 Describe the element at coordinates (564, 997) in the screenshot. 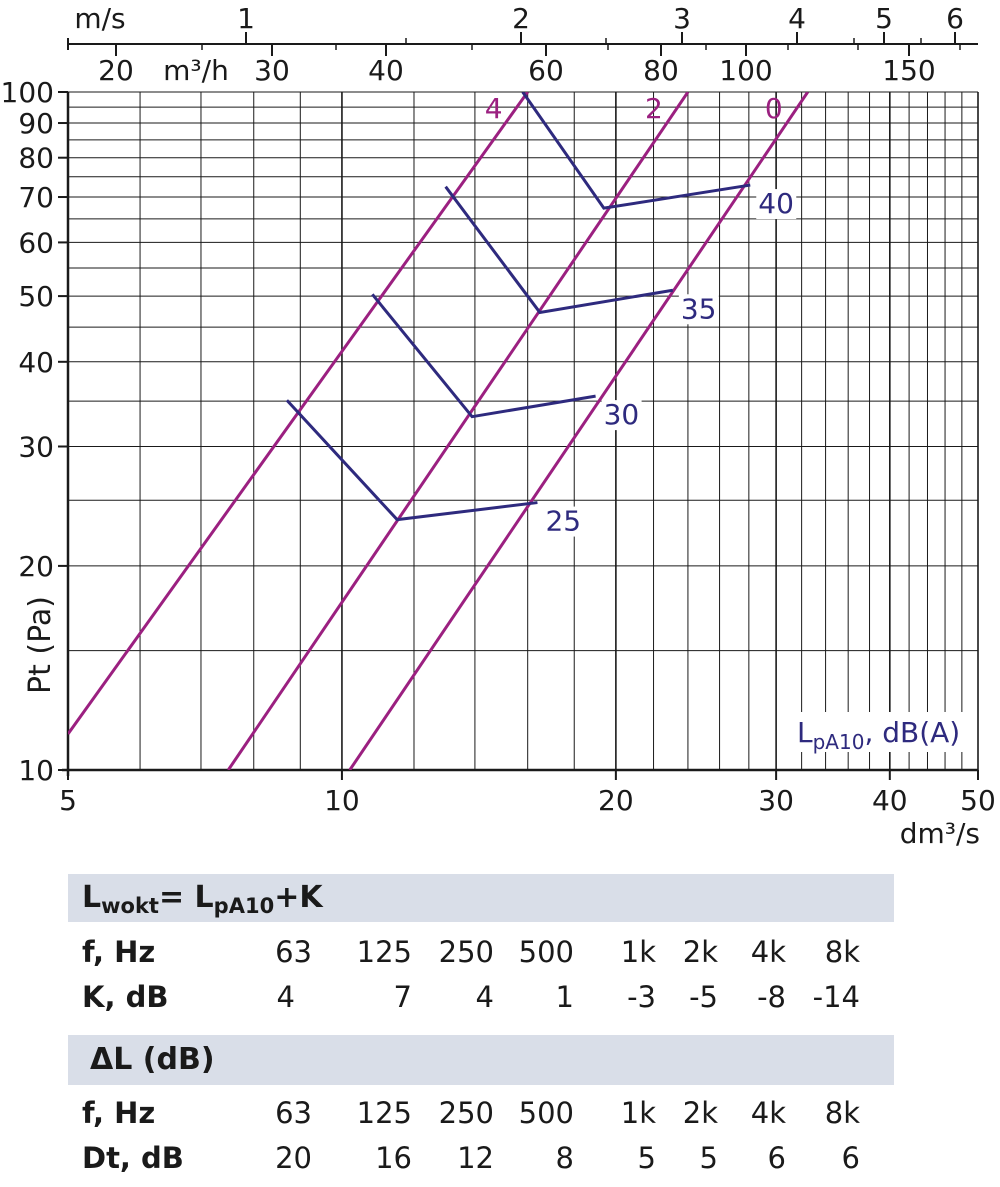

I see `table1-k-cell: 1` at that location.